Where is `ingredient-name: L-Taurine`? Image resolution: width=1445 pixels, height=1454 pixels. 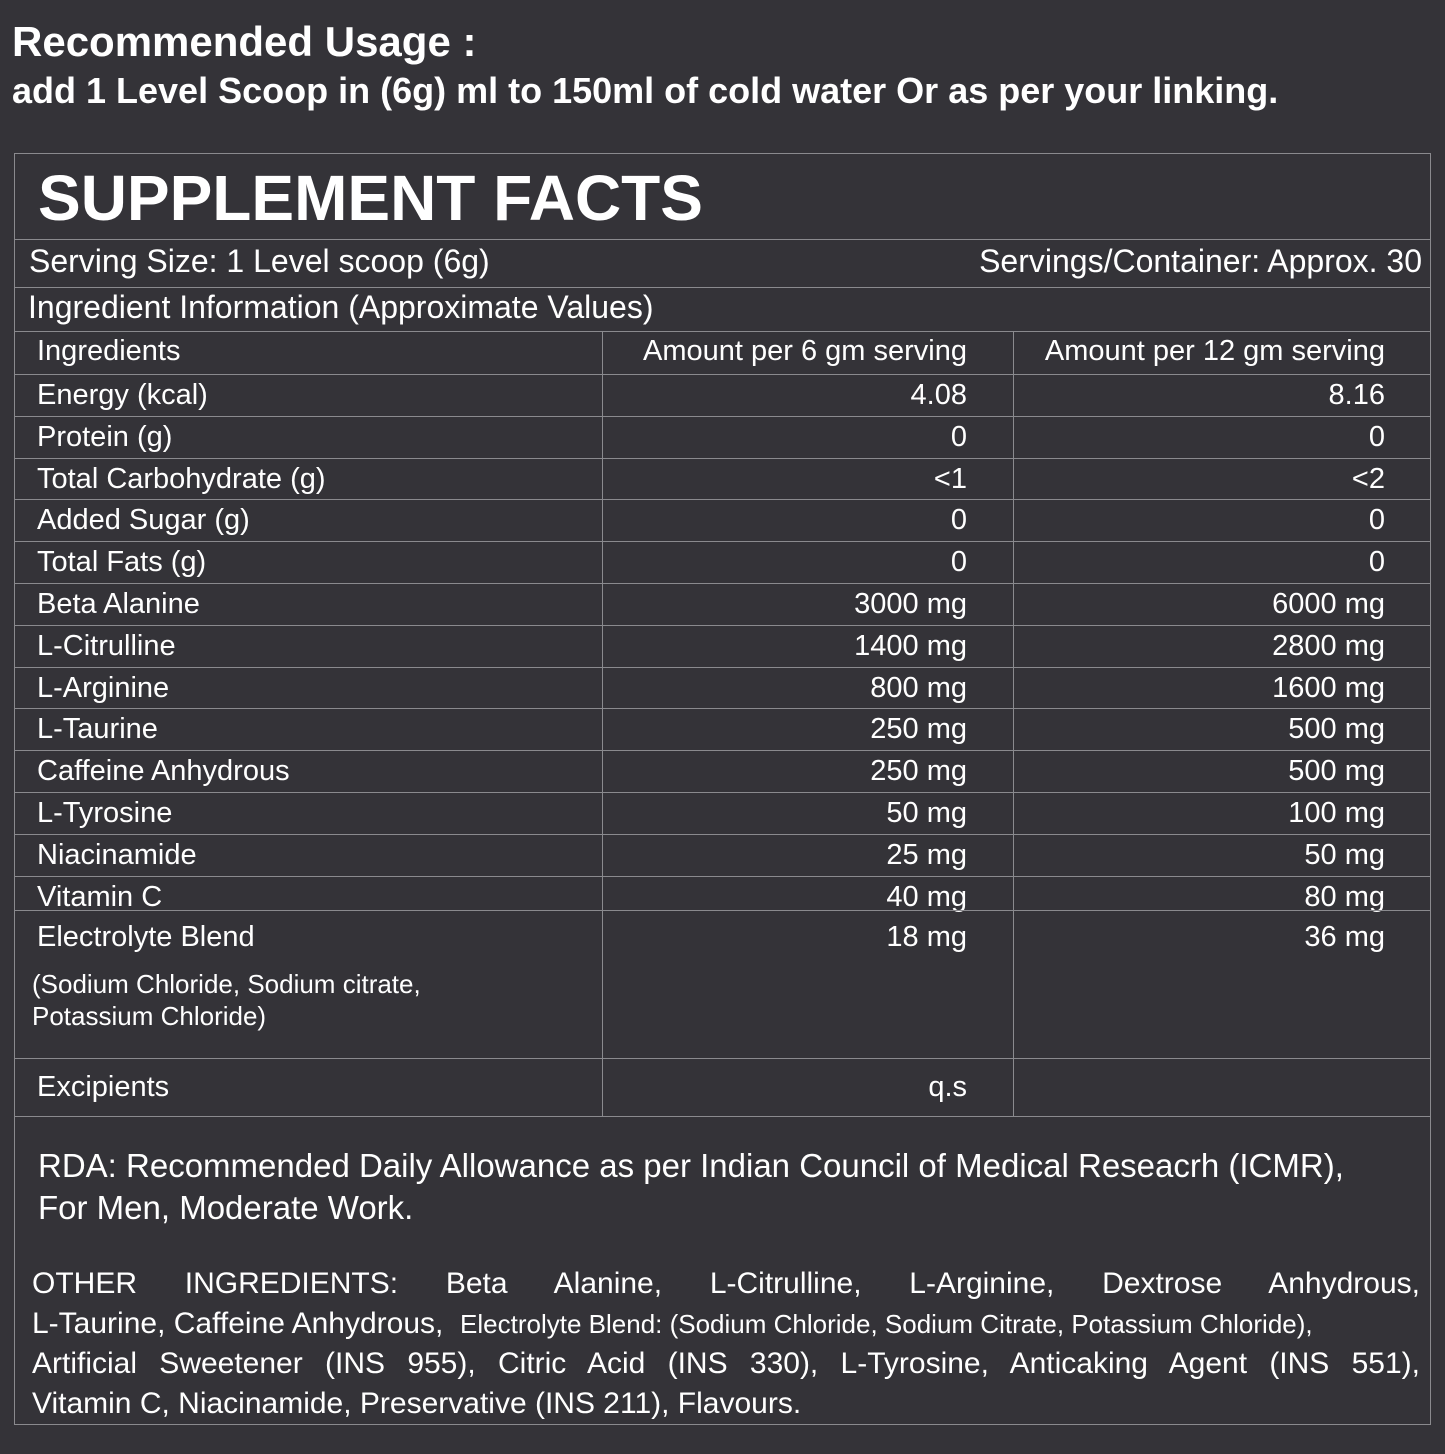
ingredient-name: L-Taurine is located at coordinates (97, 729).